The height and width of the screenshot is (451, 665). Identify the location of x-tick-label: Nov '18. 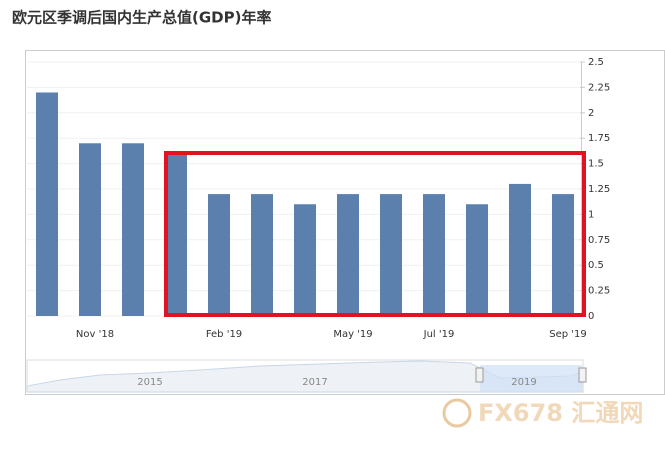
(95, 334).